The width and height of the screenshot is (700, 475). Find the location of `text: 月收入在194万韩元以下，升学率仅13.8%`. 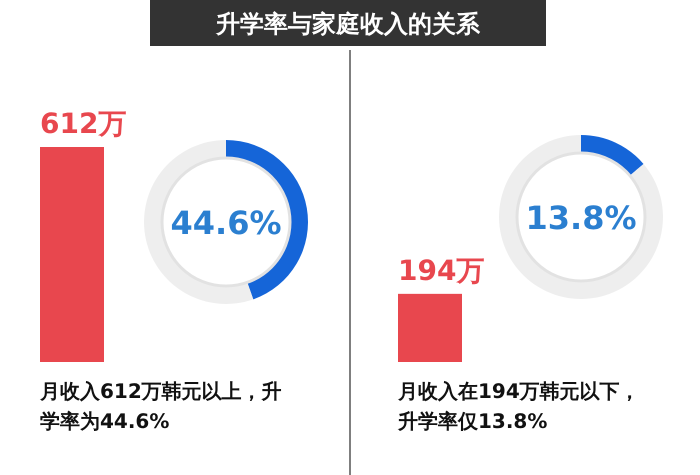

text: 月收入在194万韩元以下，升学率仅13.8% is located at coordinates (518, 406).